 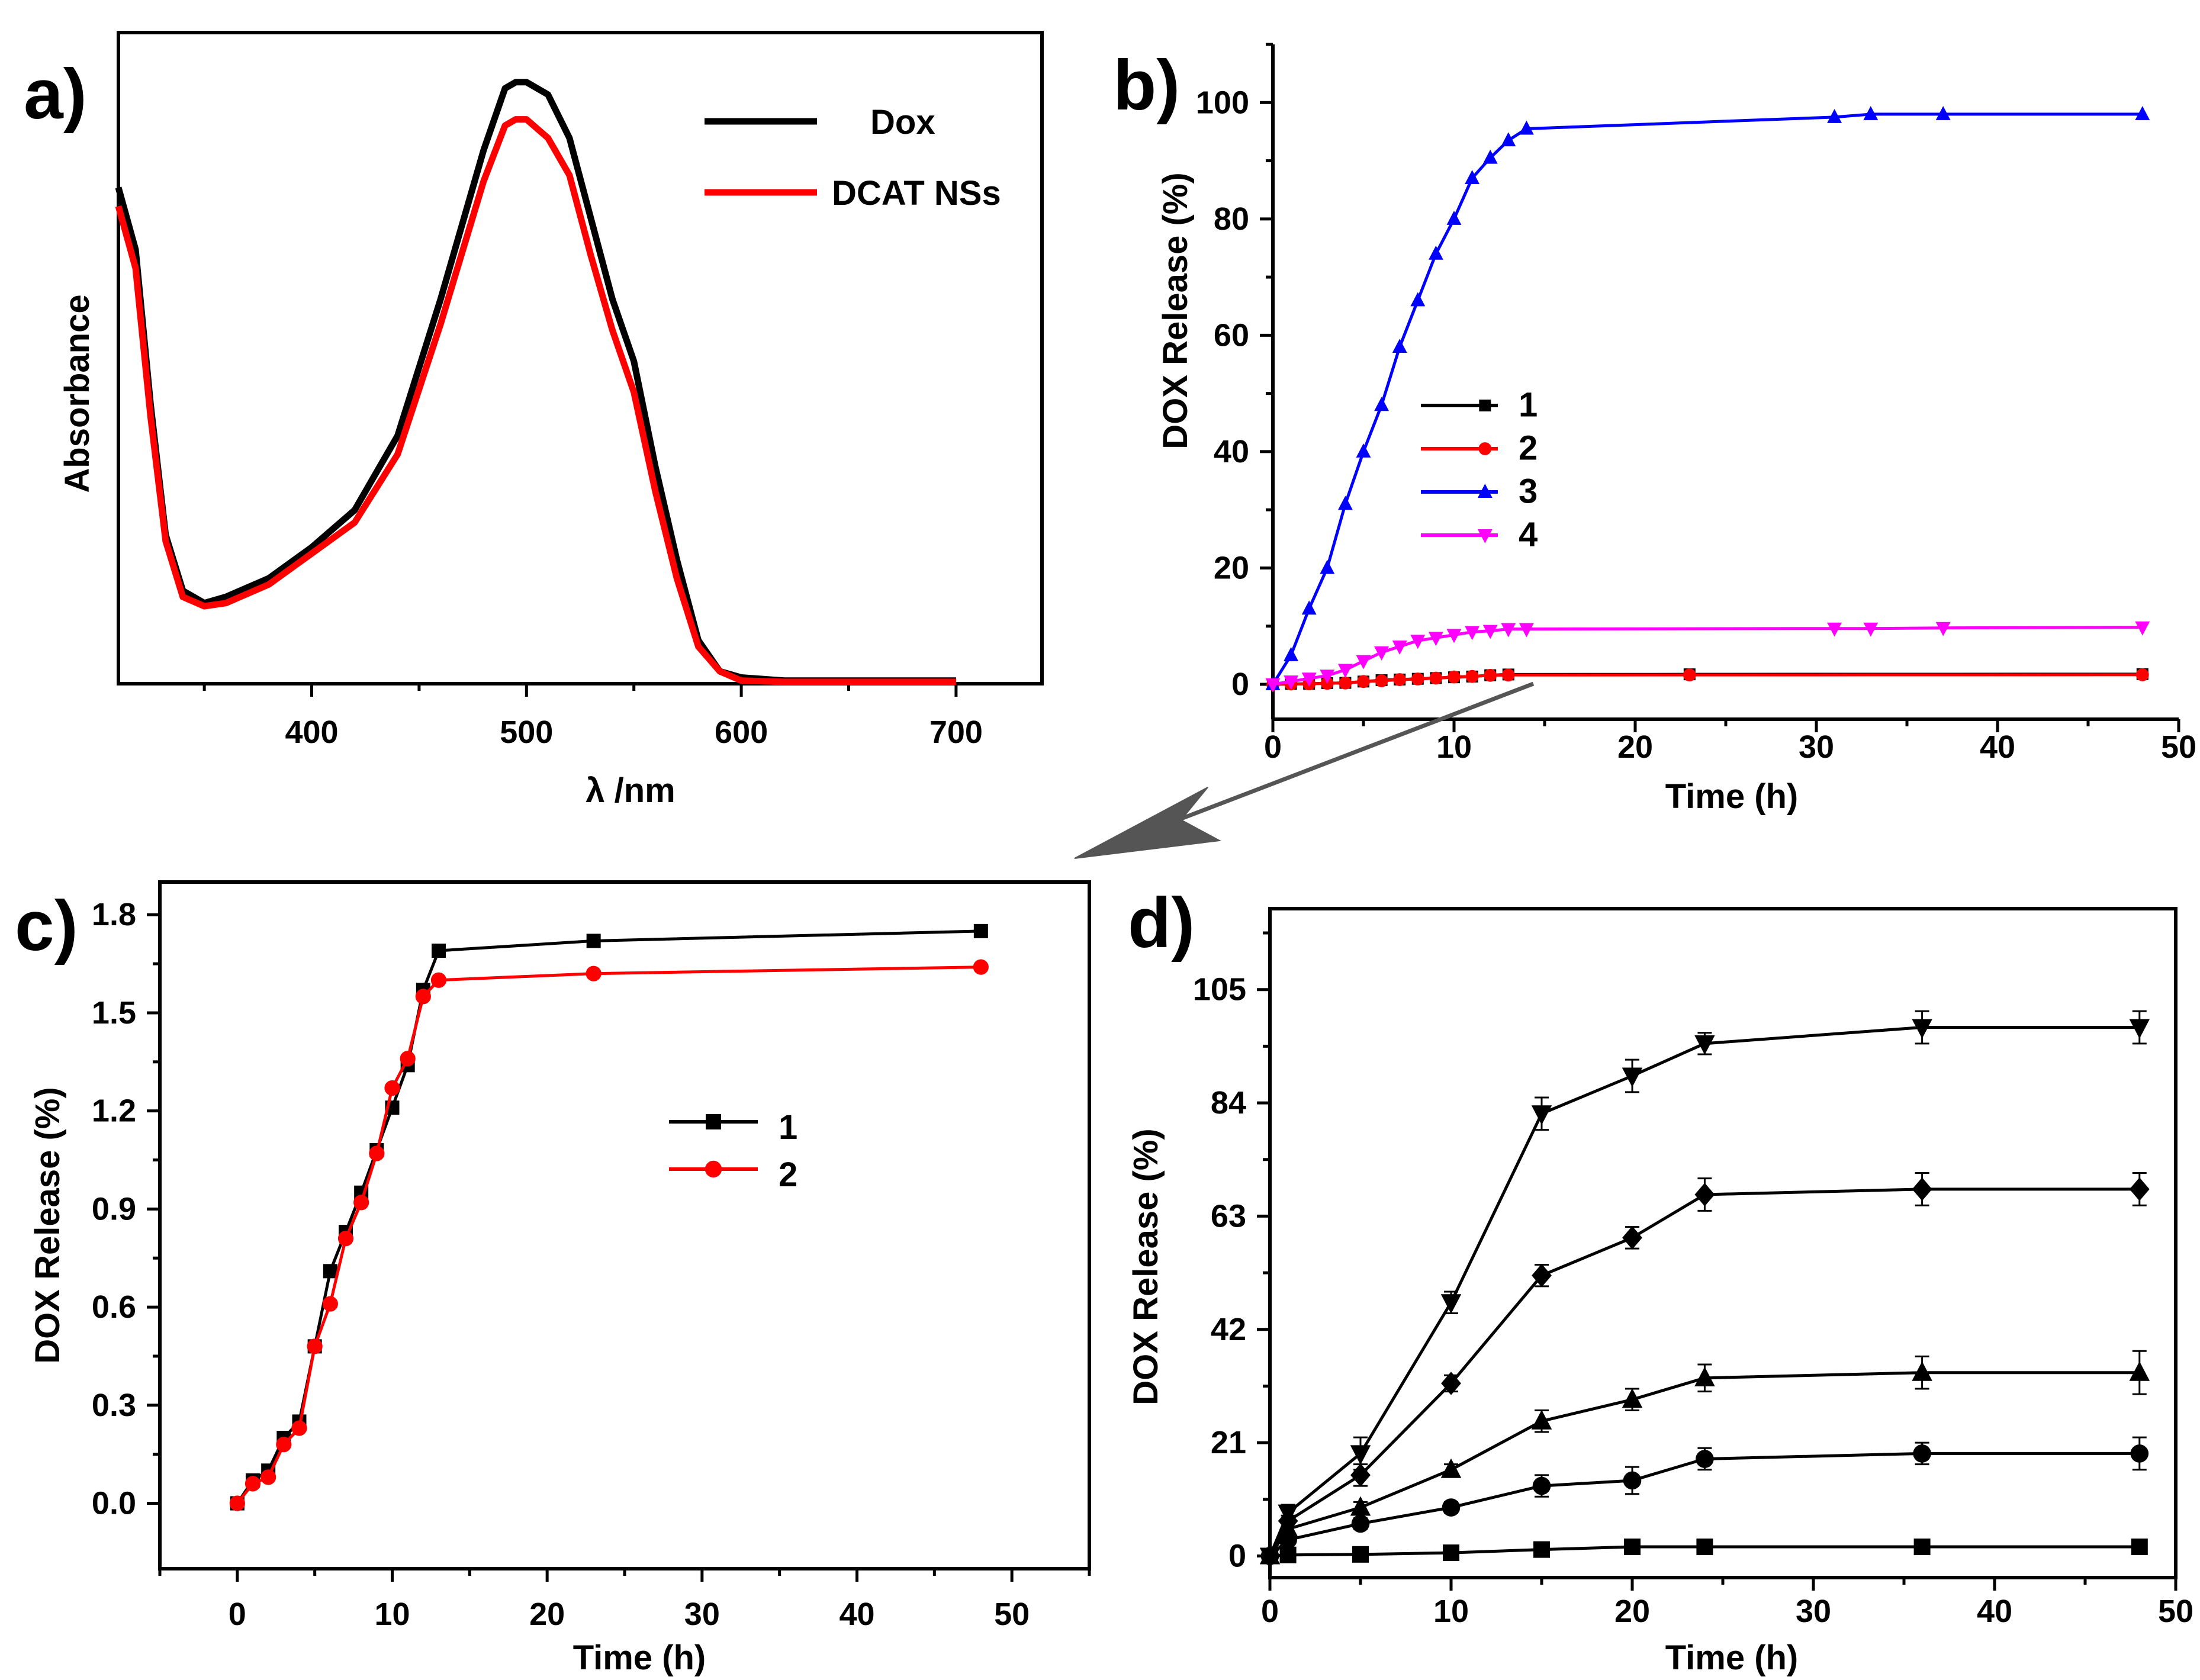 I want to click on legend-label: 1, so click(x=788, y=1127).